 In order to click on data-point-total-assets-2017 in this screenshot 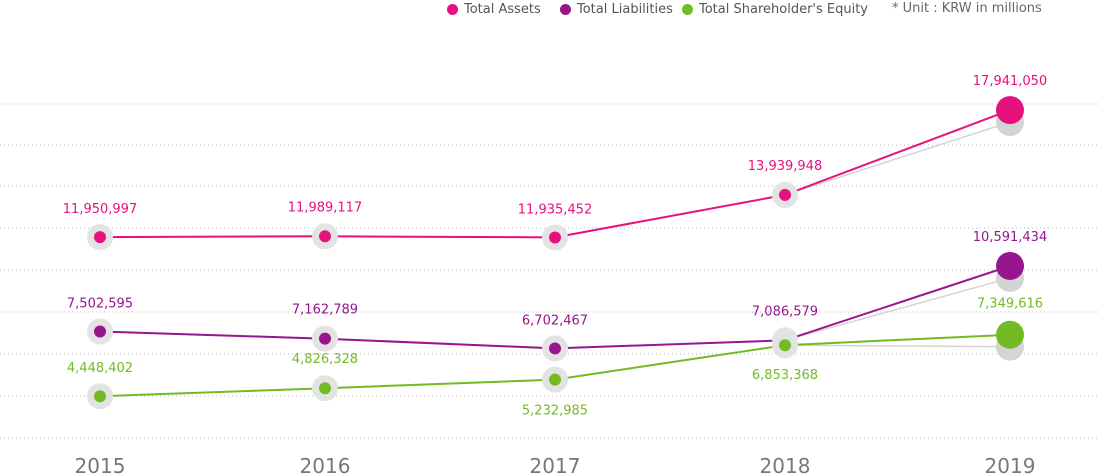, I will do `click(555, 237)`.